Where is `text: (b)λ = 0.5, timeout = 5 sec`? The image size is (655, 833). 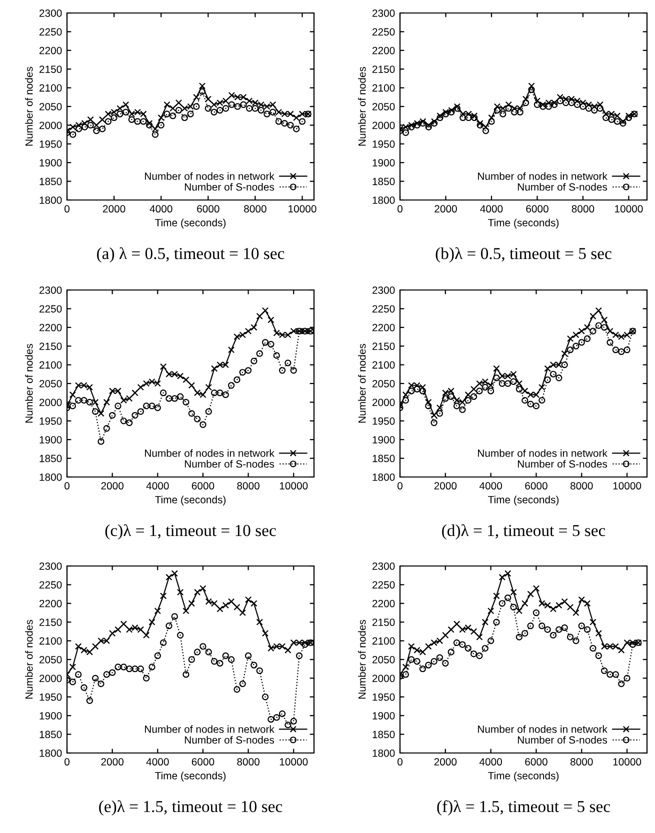
text: (b)λ = 0.5, timeout = 5 sec is located at coordinates (524, 255).